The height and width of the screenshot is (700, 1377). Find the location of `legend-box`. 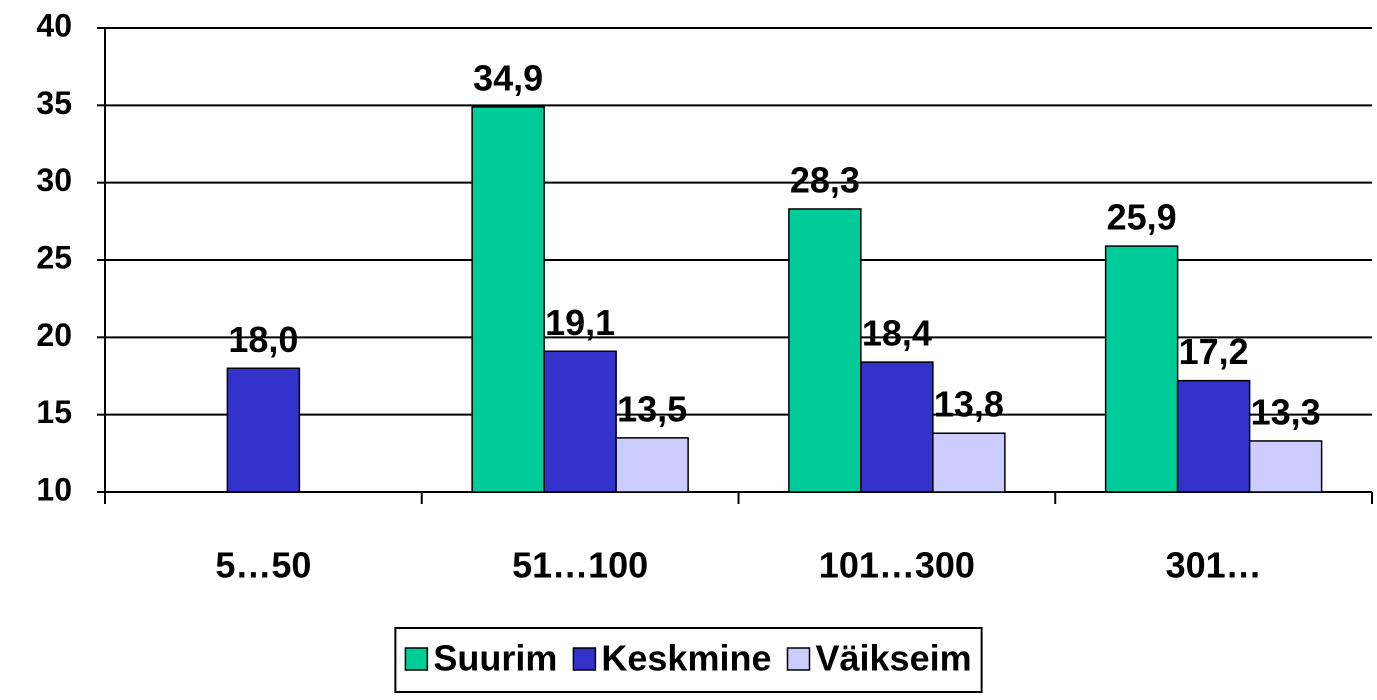

legend-box is located at coordinates (688, 660).